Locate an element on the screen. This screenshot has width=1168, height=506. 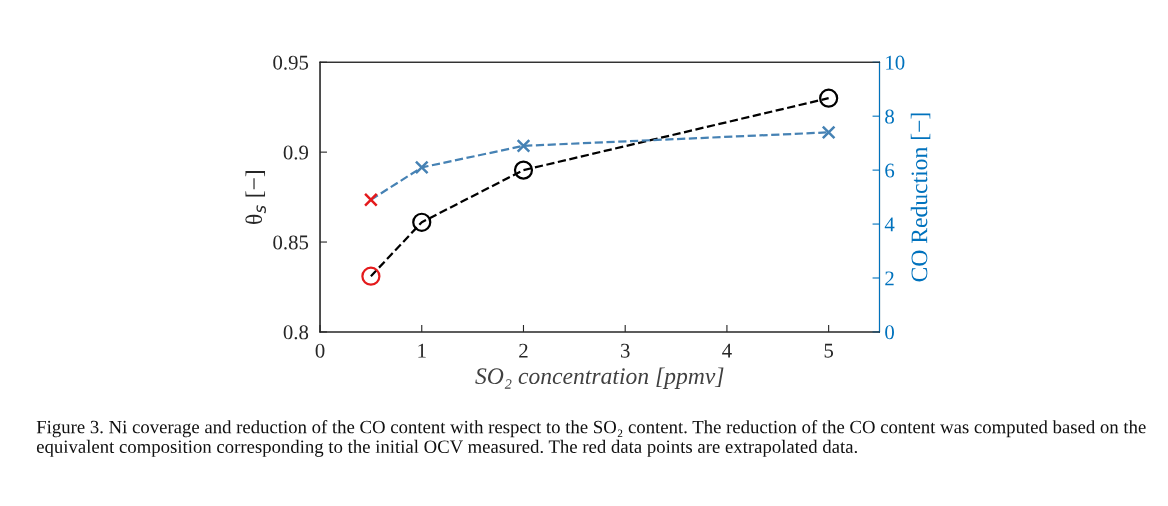
y-tick-label: 0.8 is located at coordinates (296, 332).